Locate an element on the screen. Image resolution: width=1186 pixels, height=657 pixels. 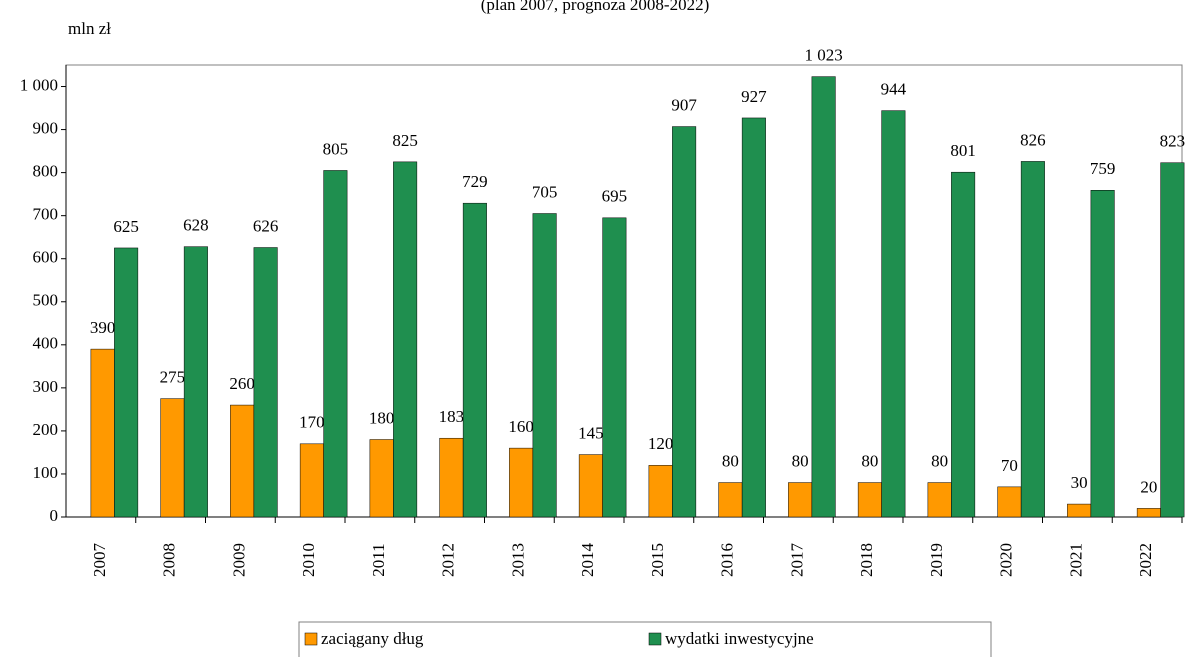
data-label: 626 is located at coordinates (266, 225).